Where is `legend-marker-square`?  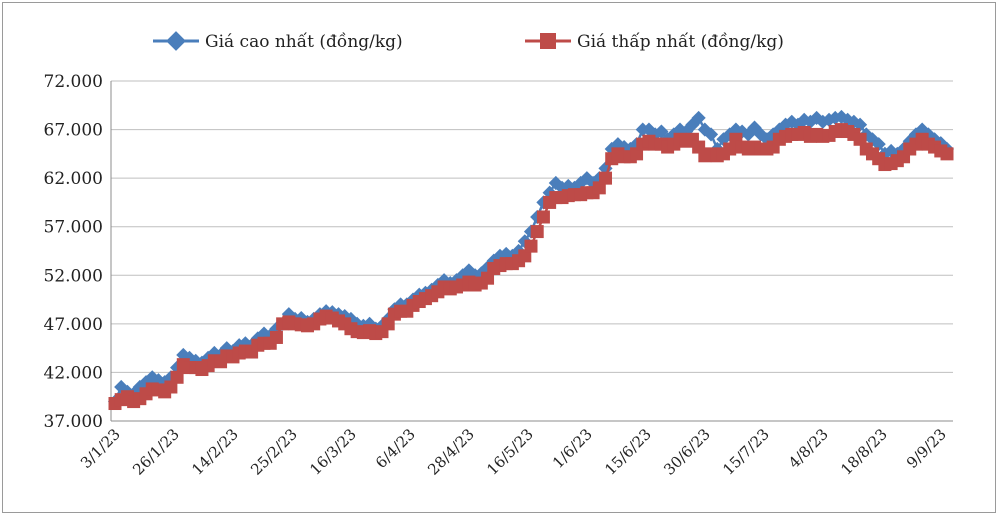 legend-marker-square is located at coordinates (548, 41).